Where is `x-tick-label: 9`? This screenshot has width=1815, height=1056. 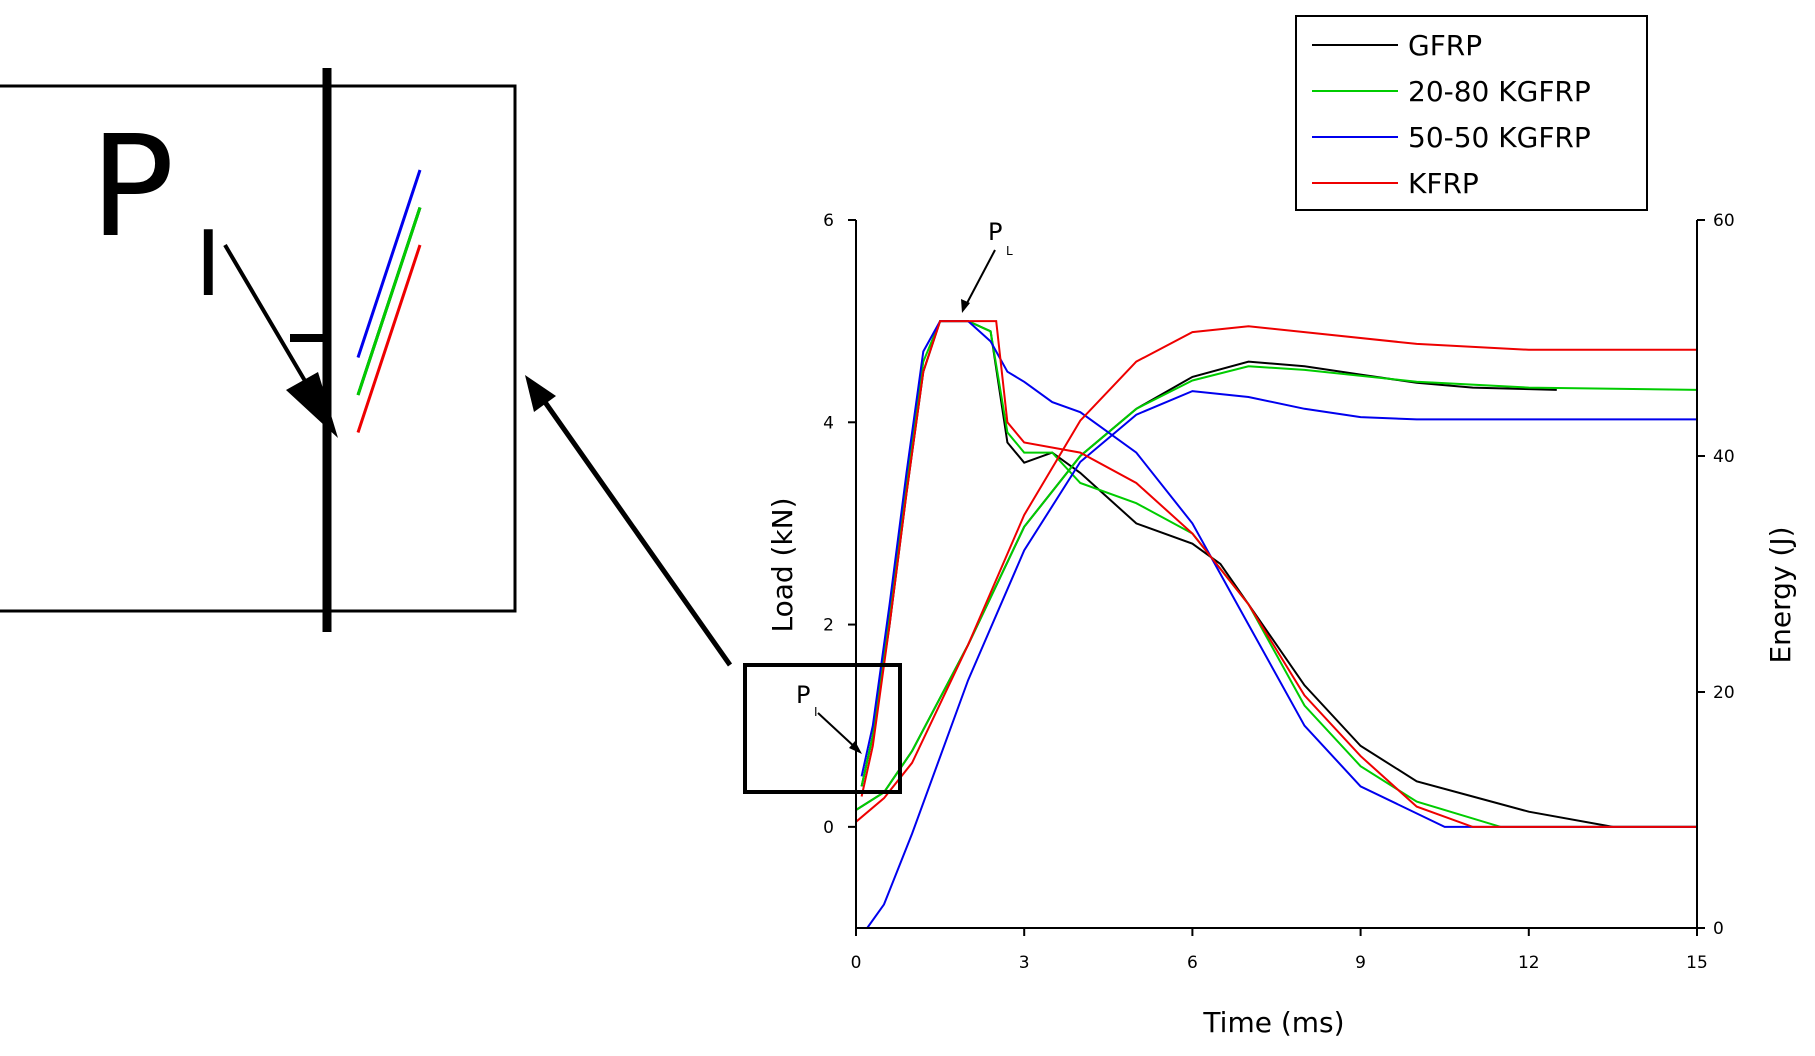 x-tick-label: 9 is located at coordinates (1360, 963).